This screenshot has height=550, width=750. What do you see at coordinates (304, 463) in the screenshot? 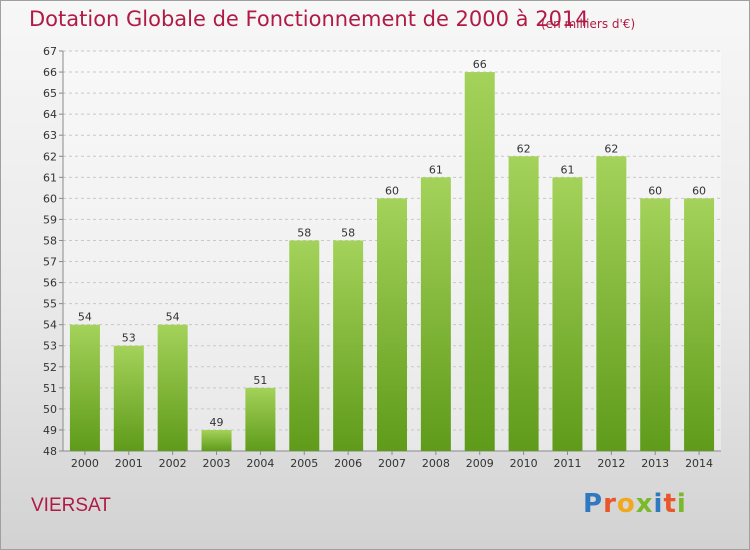
I see `x-tick-label: 2005` at bounding box center [304, 463].